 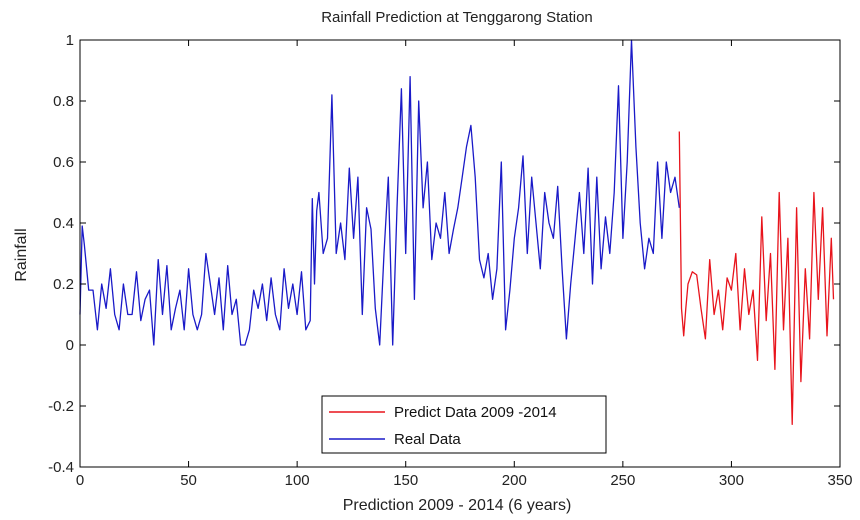 What do you see at coordinates (731, 480) in the screenshot?
I see `x-tick-label: 300` at bounding box center [731, 480].